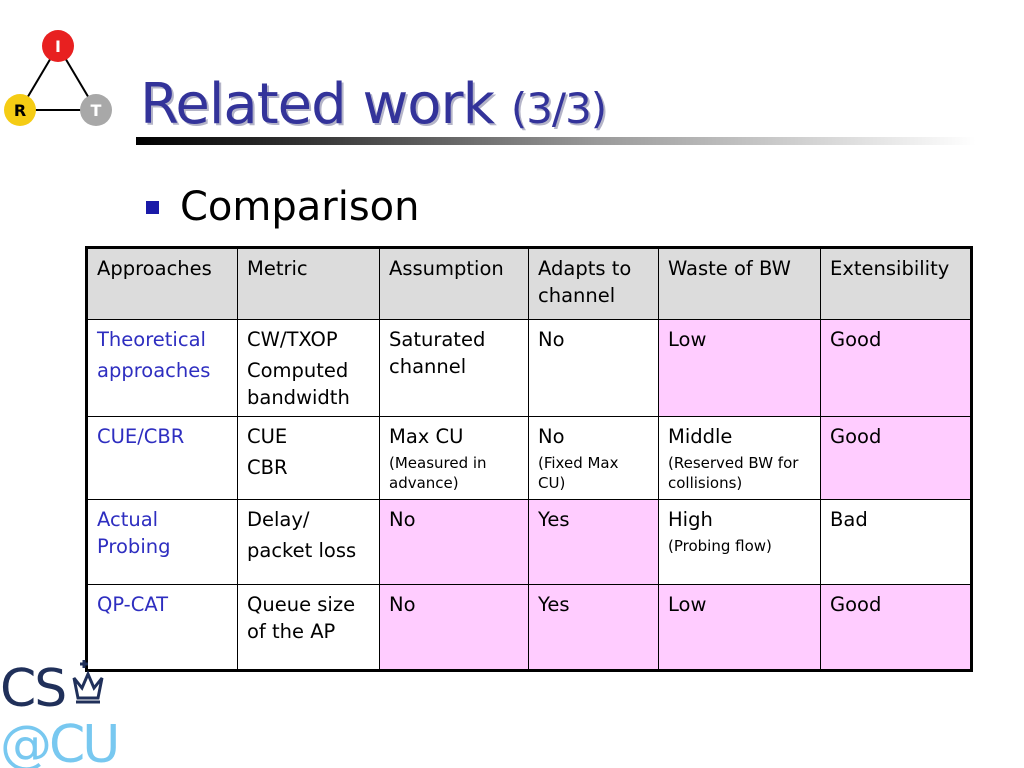 Image resolution: width=1024 pixels, height=768 pixels. I want to click on metric-line: CUE, so click(267, 436).